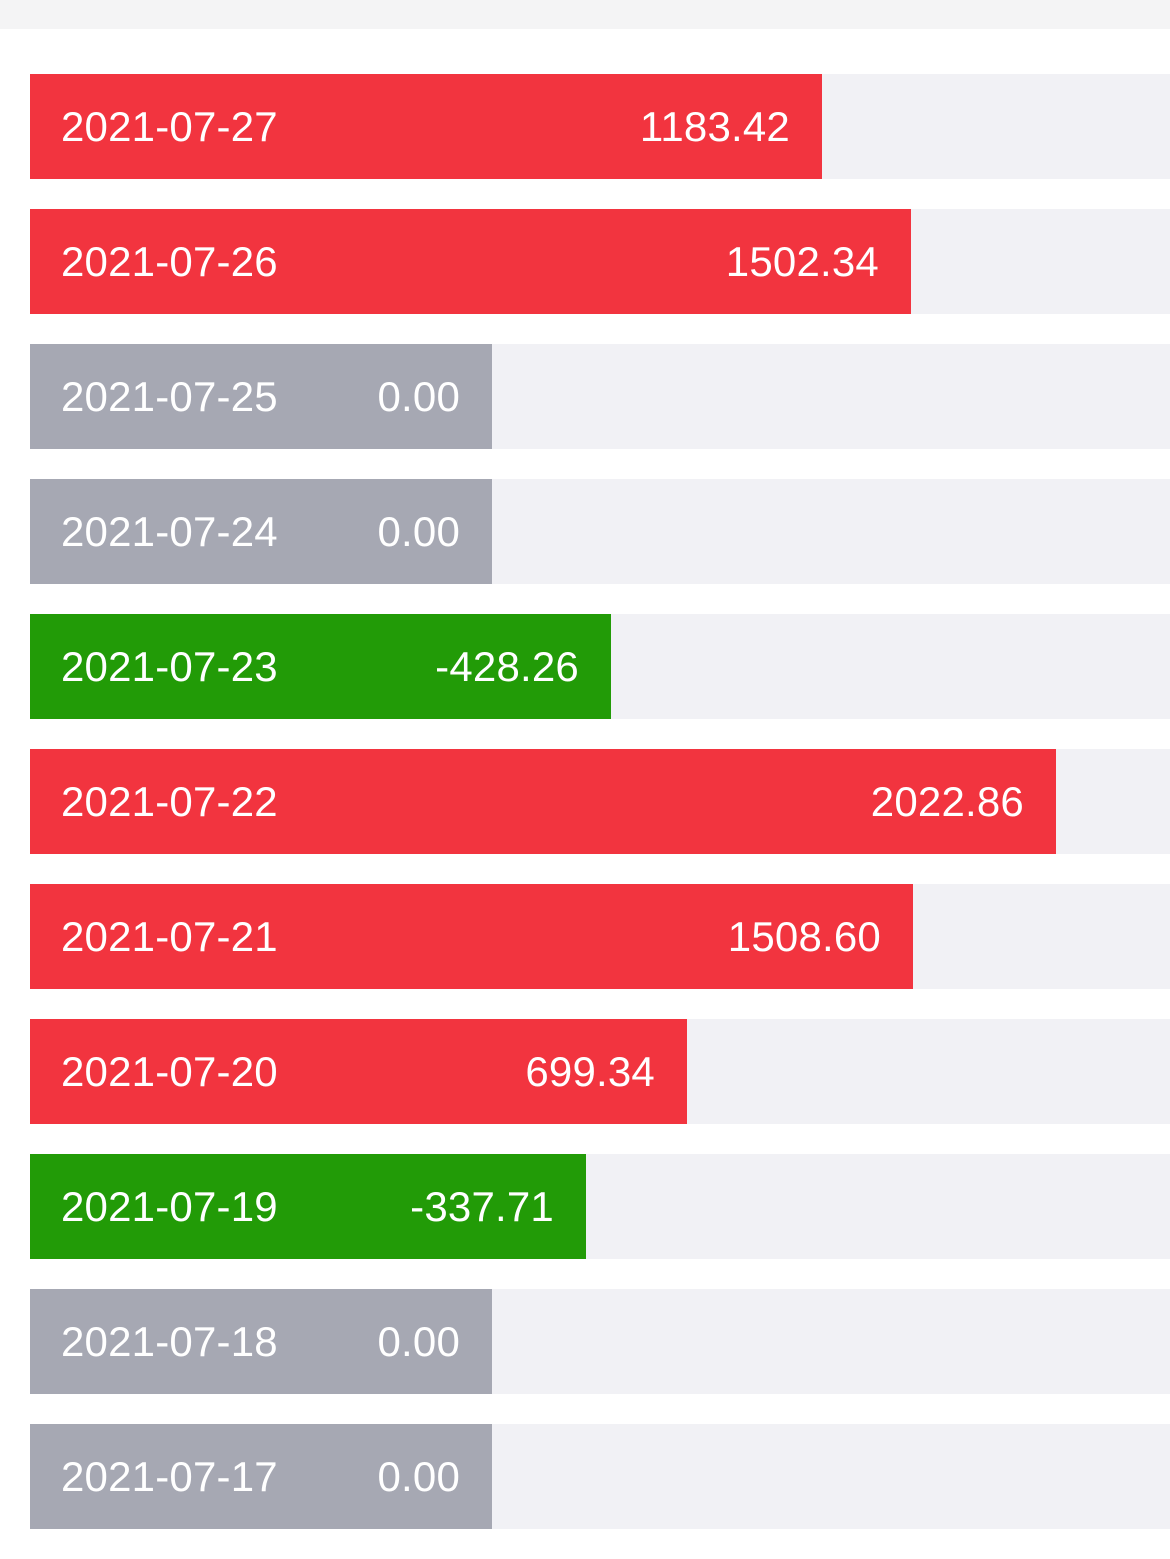 This screenshot has width=1170, height=1559. Describe the element at coordinates (470, 261) in the screenshot. I see `value-bar: 2021-07-26 1502.34` at that location.